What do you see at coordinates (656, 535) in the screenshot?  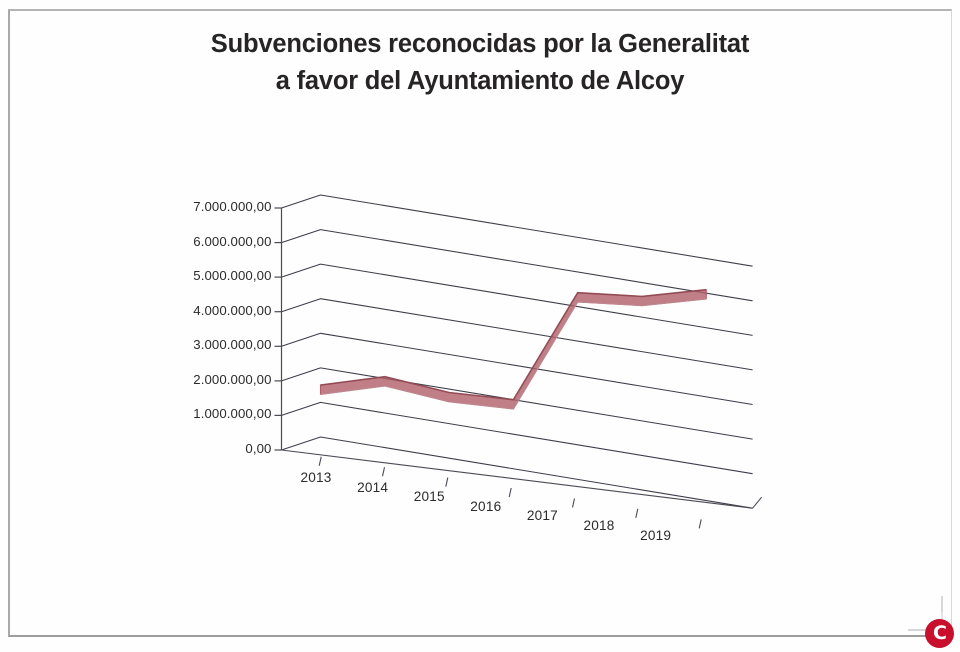 I see `category-axis-label-2019: 2019` at bounding box center [656, 535].